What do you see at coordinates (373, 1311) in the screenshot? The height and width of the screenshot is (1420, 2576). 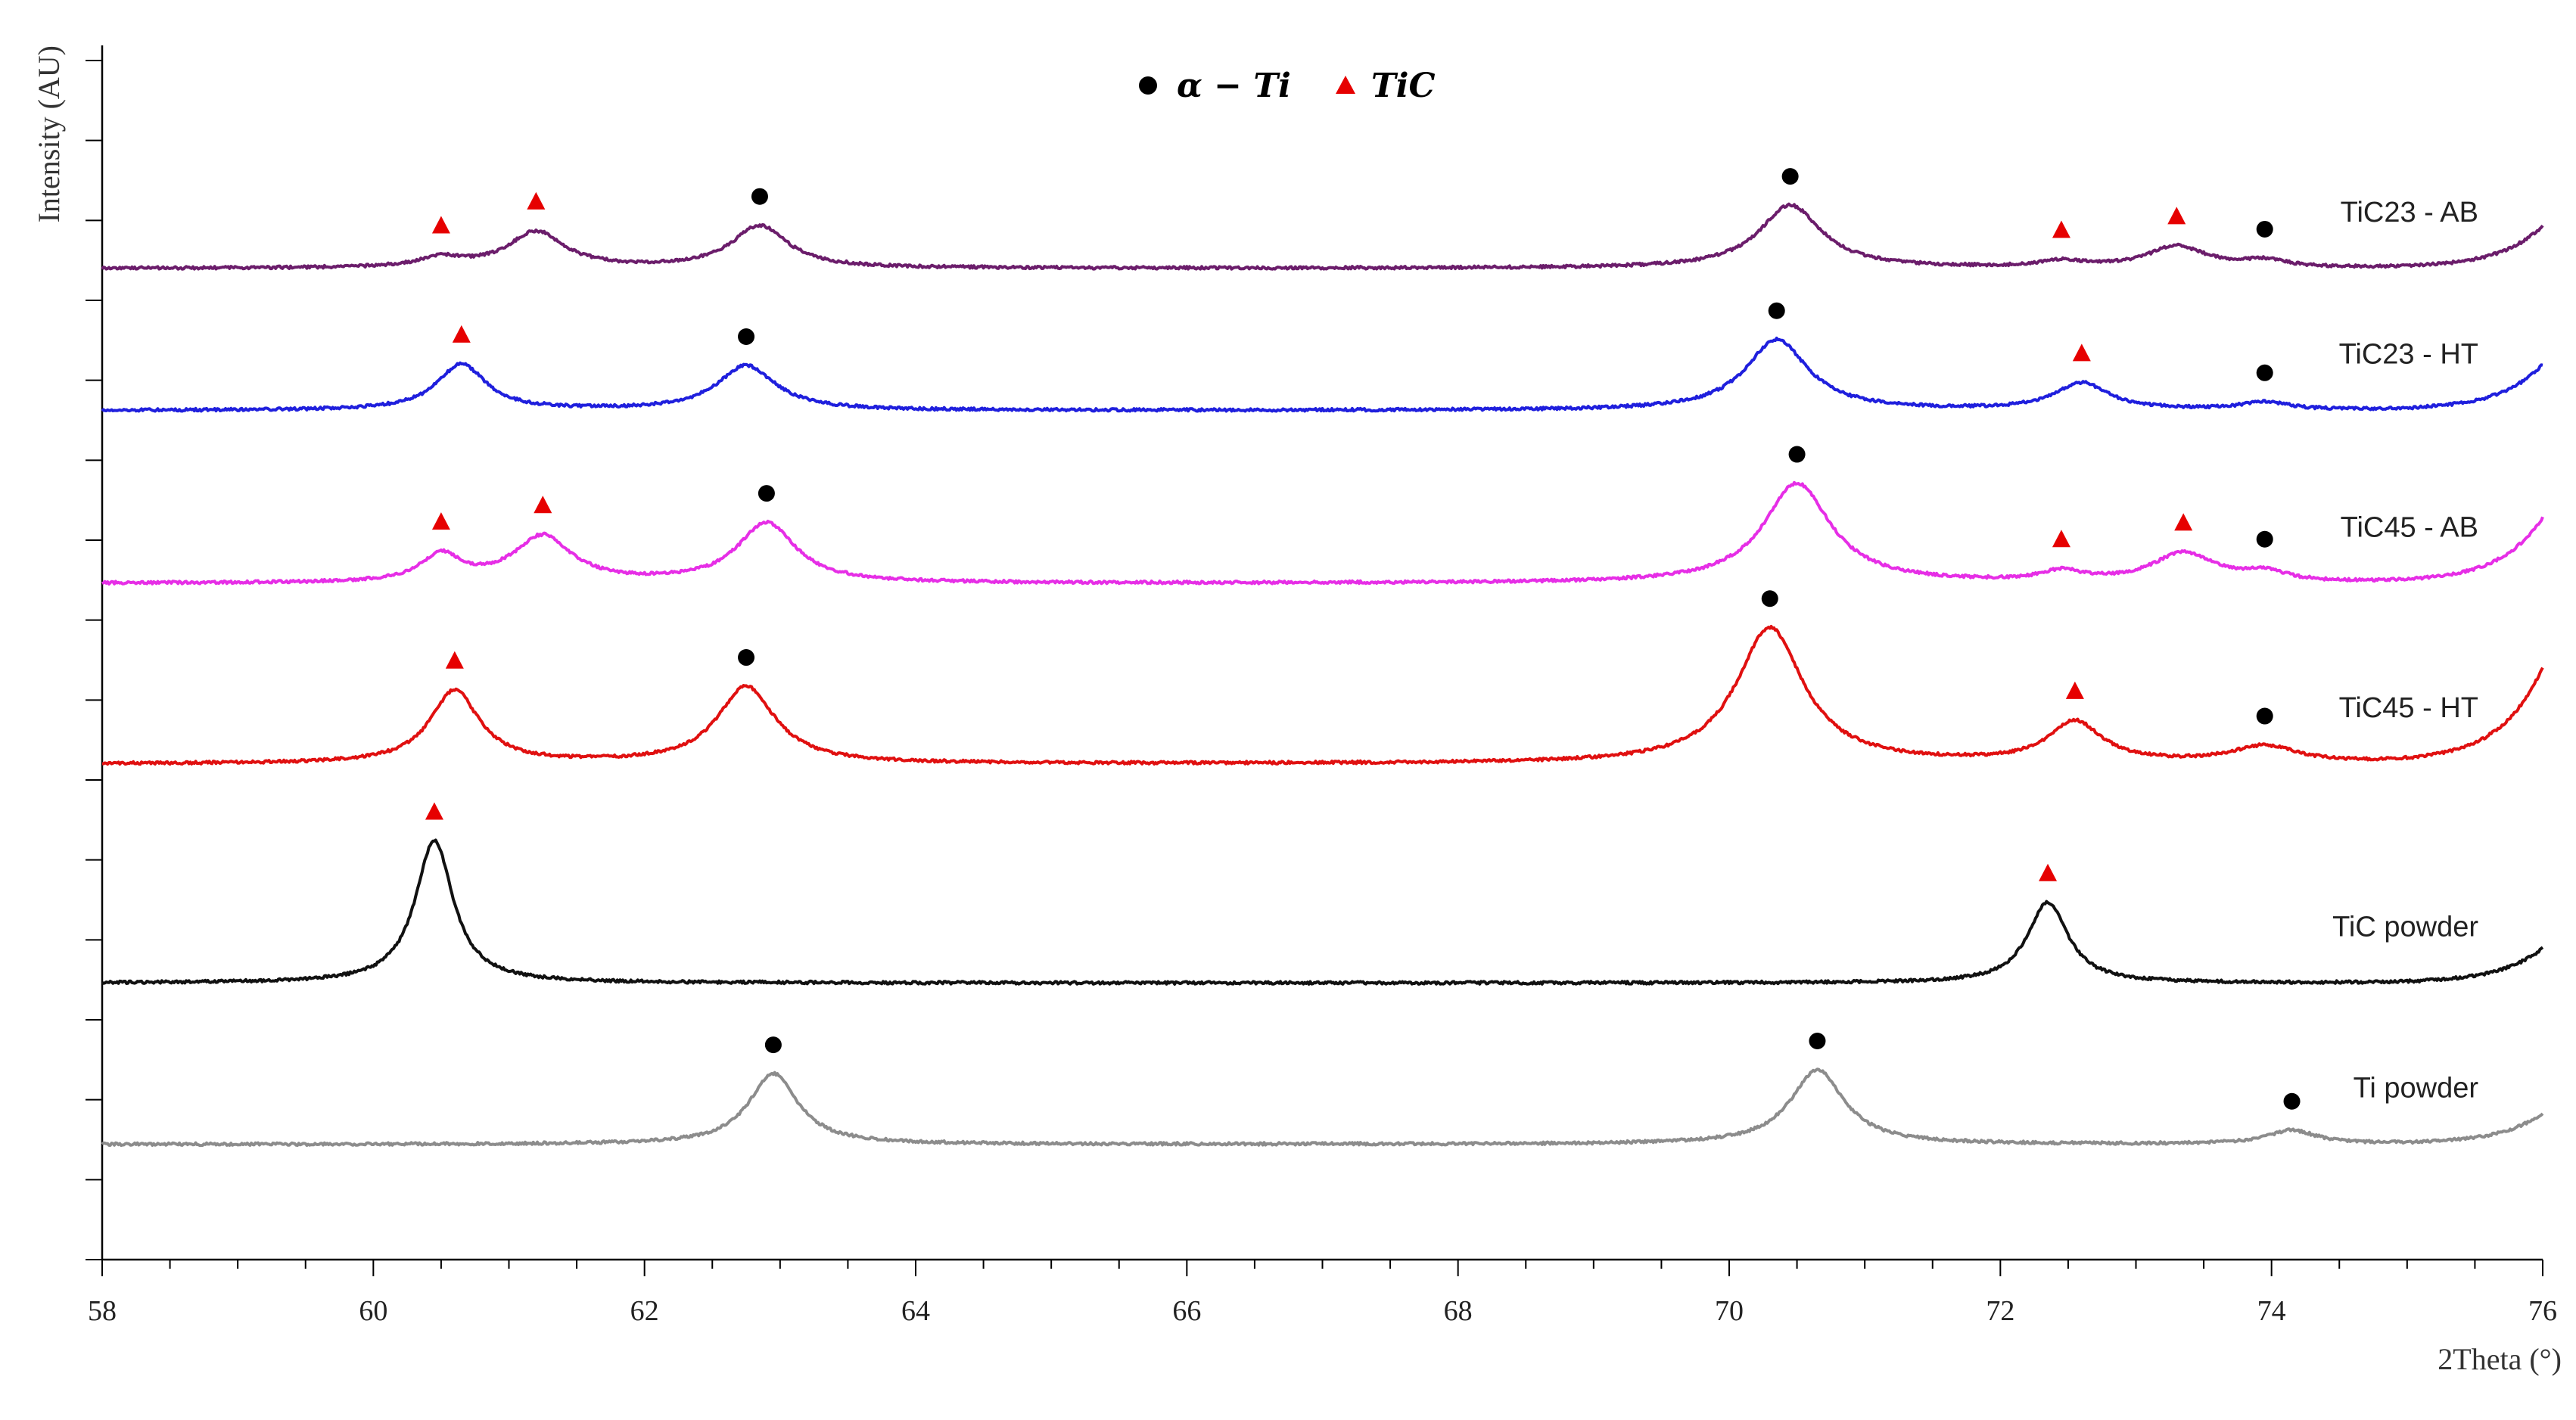 I see `x-tick-label: 60` at bounding box center [373, 1311].